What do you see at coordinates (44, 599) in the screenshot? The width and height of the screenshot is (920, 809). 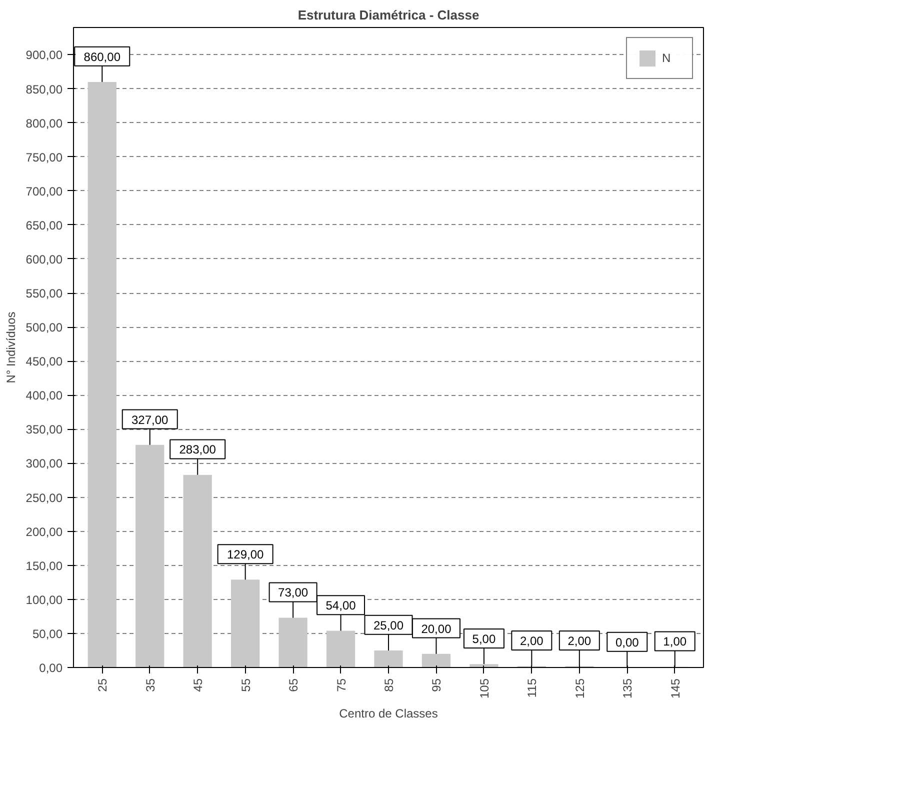 I see `y-tick-label: 100,00` at bounding box center [44, 599].